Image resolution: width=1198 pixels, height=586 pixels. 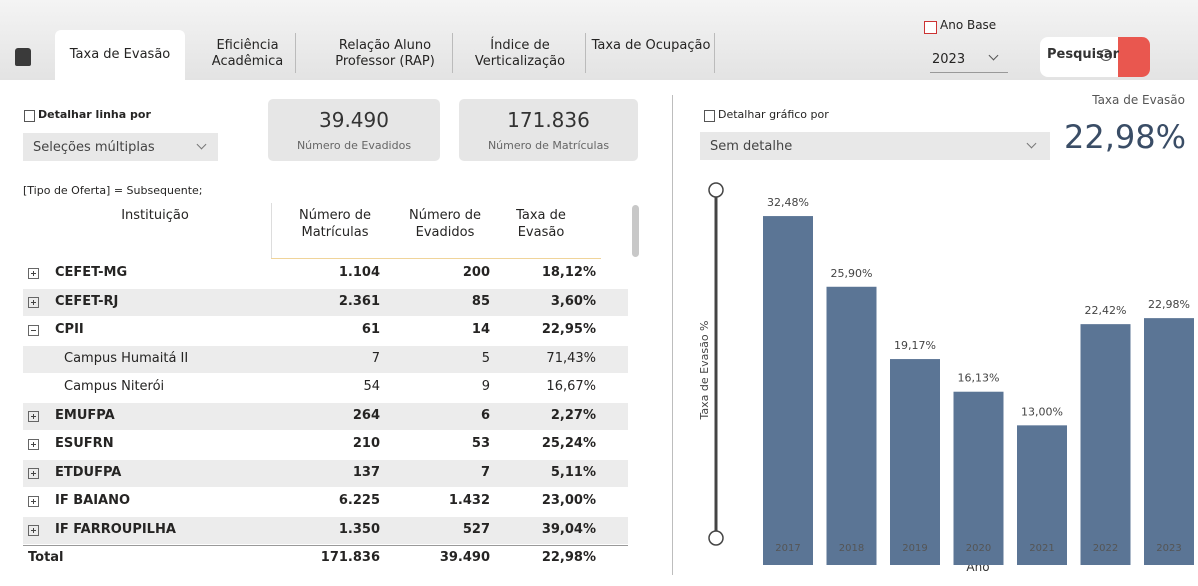 I want to click on cell: 6.225, so click(x=359, y=500).